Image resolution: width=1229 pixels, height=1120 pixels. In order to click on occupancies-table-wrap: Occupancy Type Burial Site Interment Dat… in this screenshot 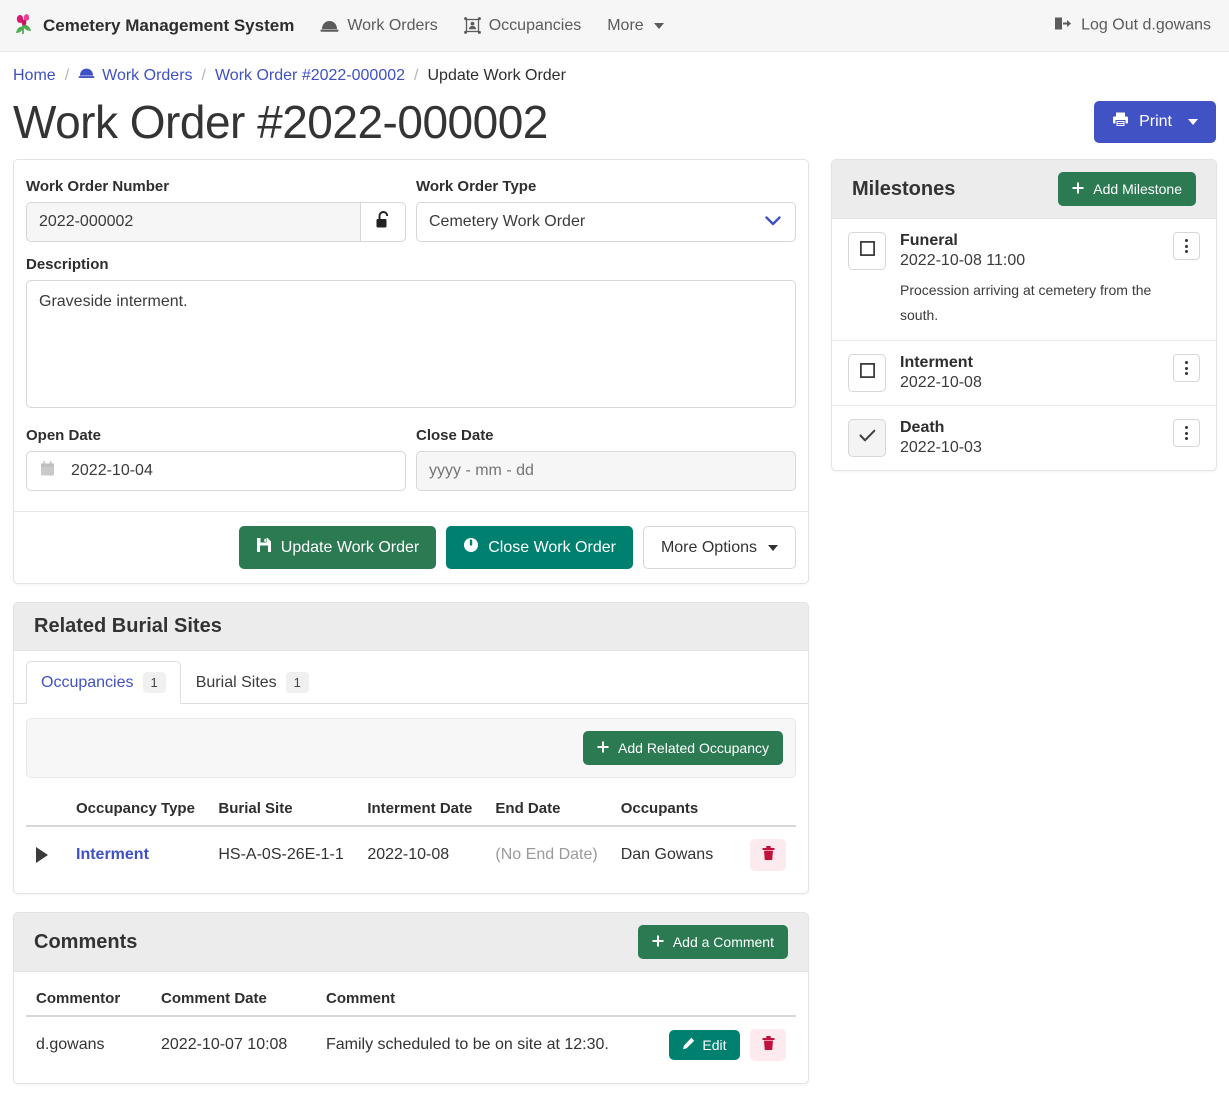, I will do `click(411, 842)`.